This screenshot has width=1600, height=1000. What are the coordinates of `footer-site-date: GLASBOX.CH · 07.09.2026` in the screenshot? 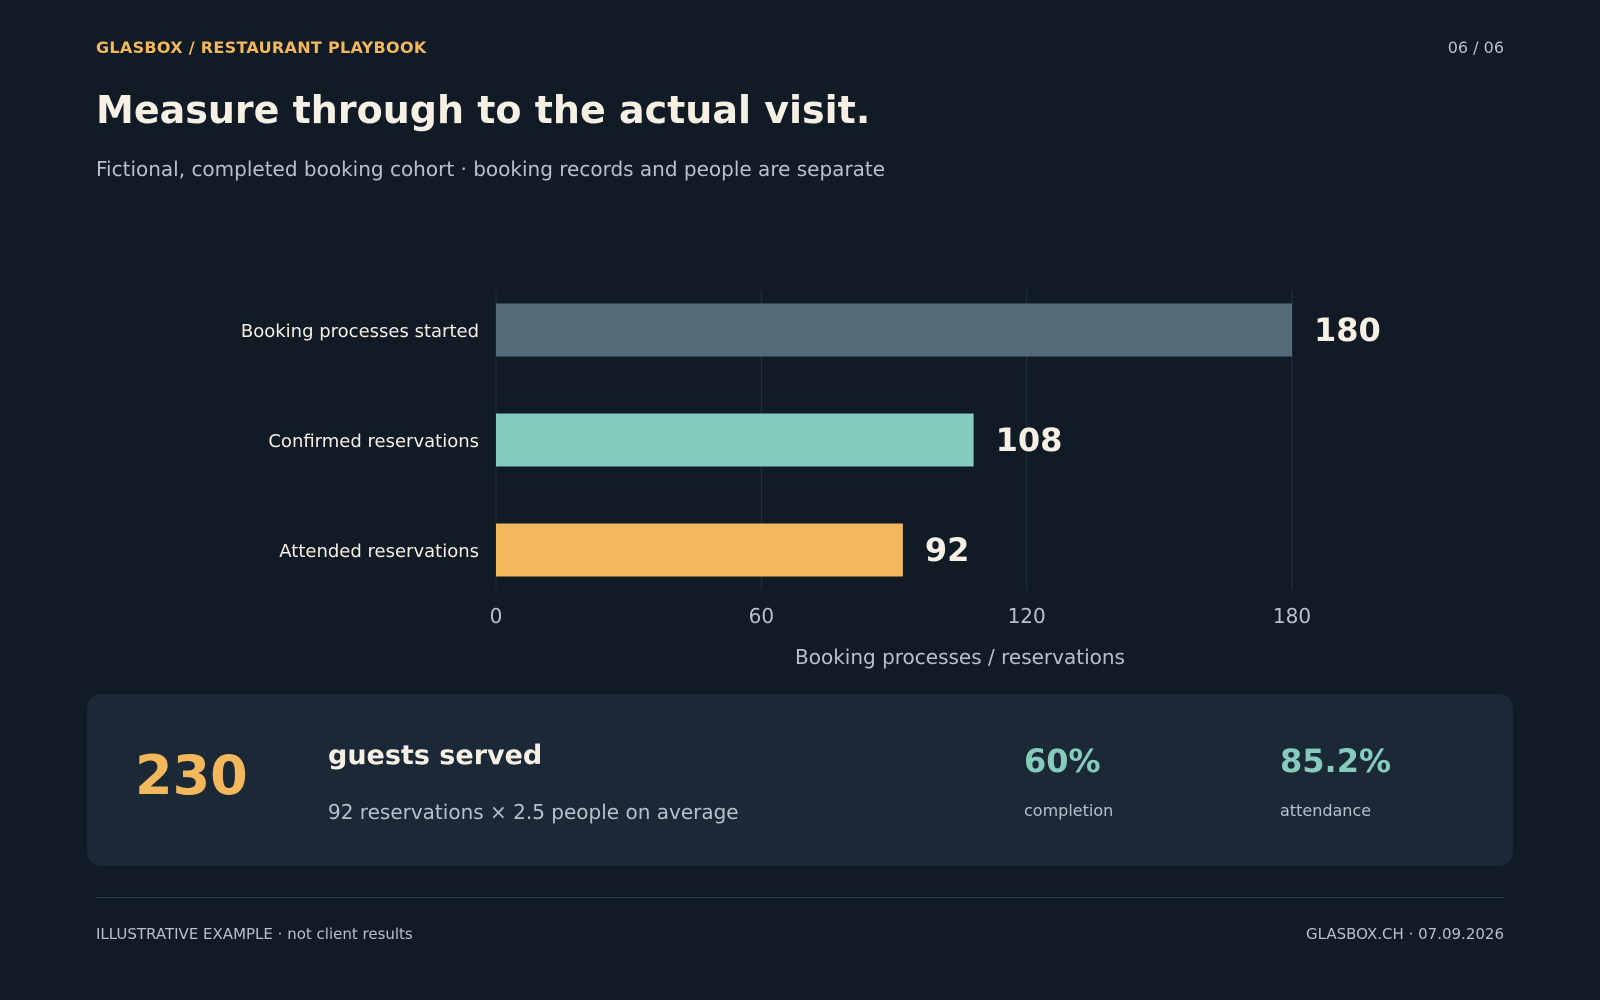 It's located at (1405, 934).